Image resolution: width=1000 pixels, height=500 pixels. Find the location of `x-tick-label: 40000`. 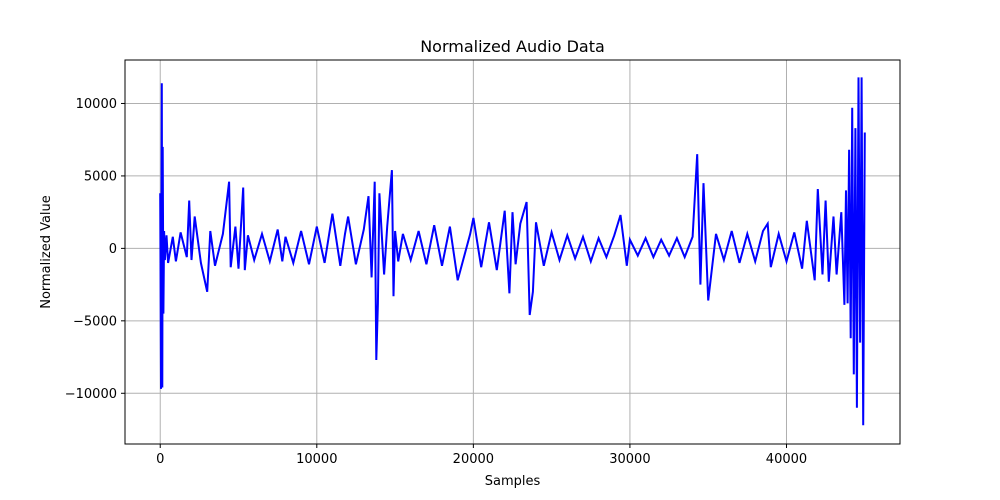

x-tick-label: 40000 is located at coordinates (786, 459).